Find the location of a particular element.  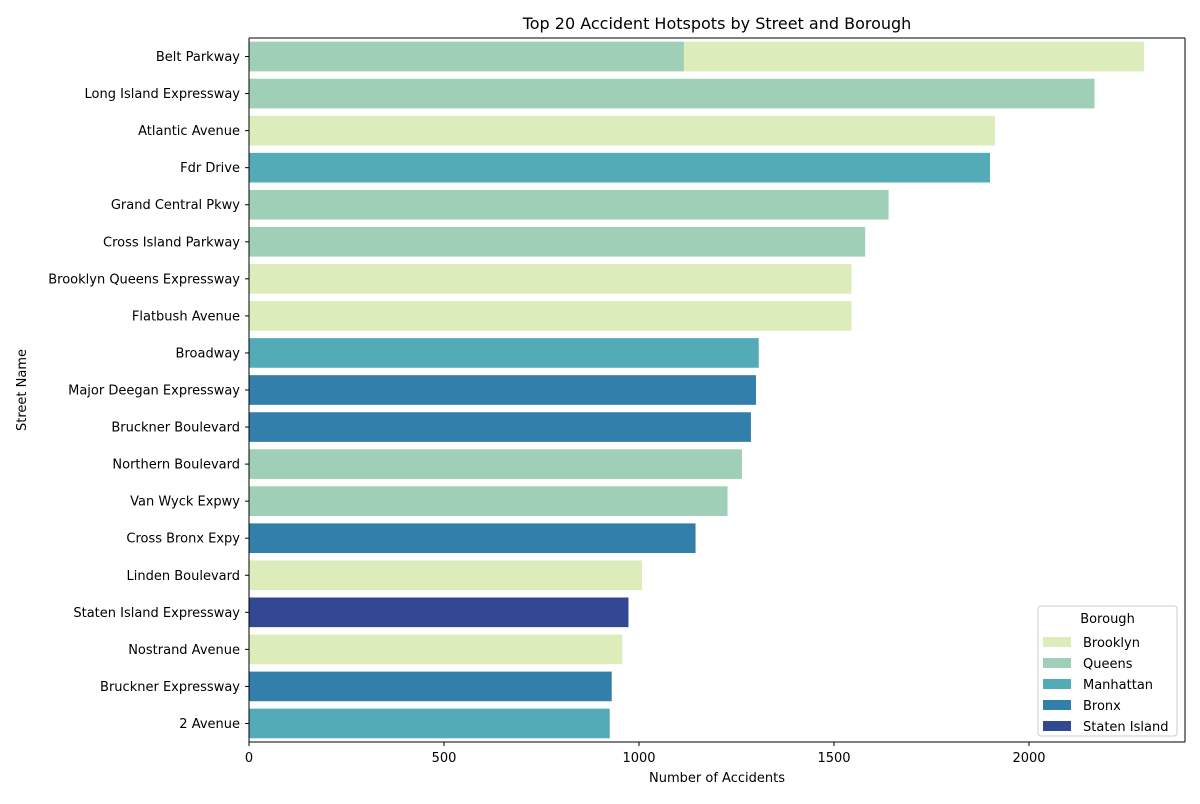

x-tick-label-500: 500 is located at coordinates (444, 758).